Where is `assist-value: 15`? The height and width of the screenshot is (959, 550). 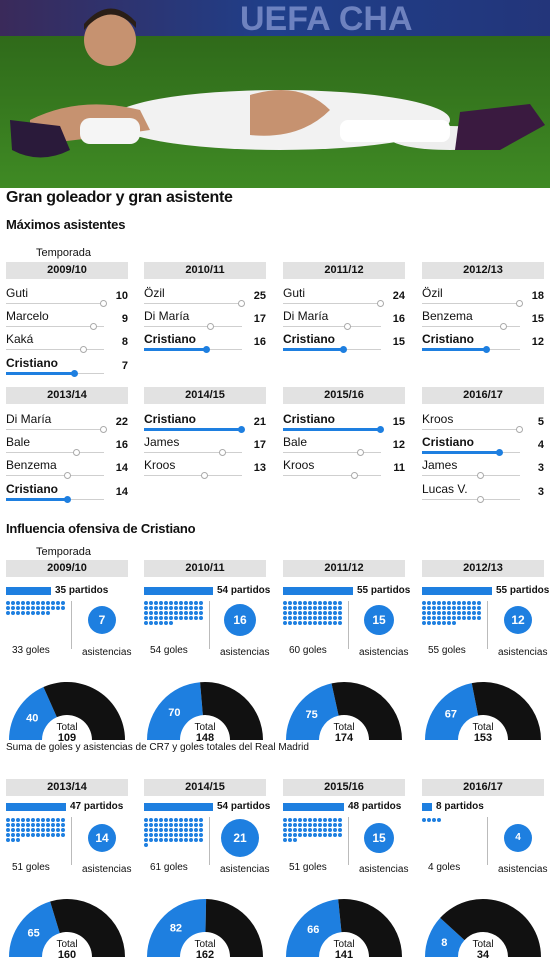 assist-value: 15 is located at coordinates (537, 319).